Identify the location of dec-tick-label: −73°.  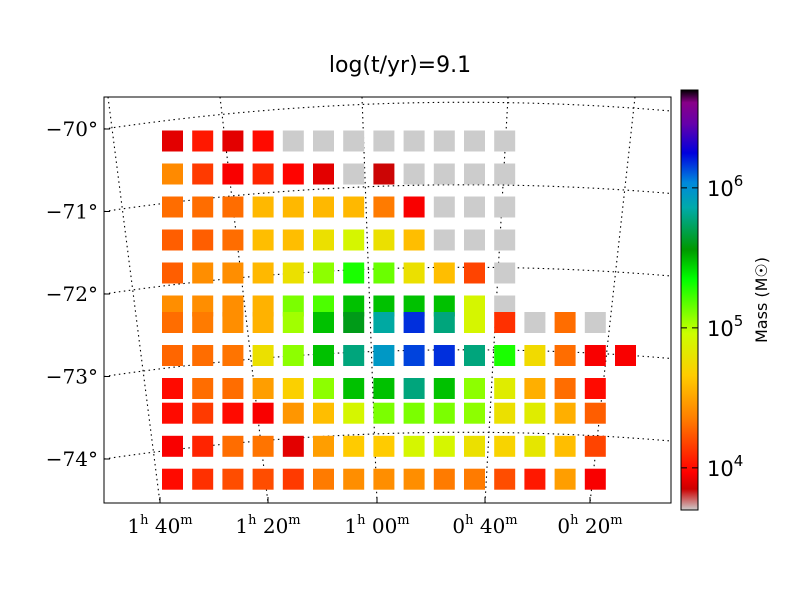
(72, 377).